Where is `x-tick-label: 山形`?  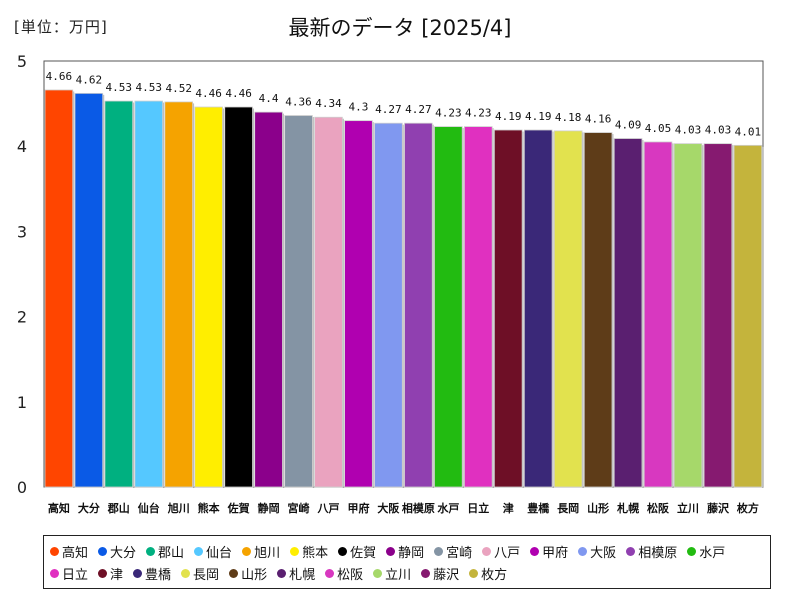 x-tick-label: 山形 is located at coordinates (598, 508).